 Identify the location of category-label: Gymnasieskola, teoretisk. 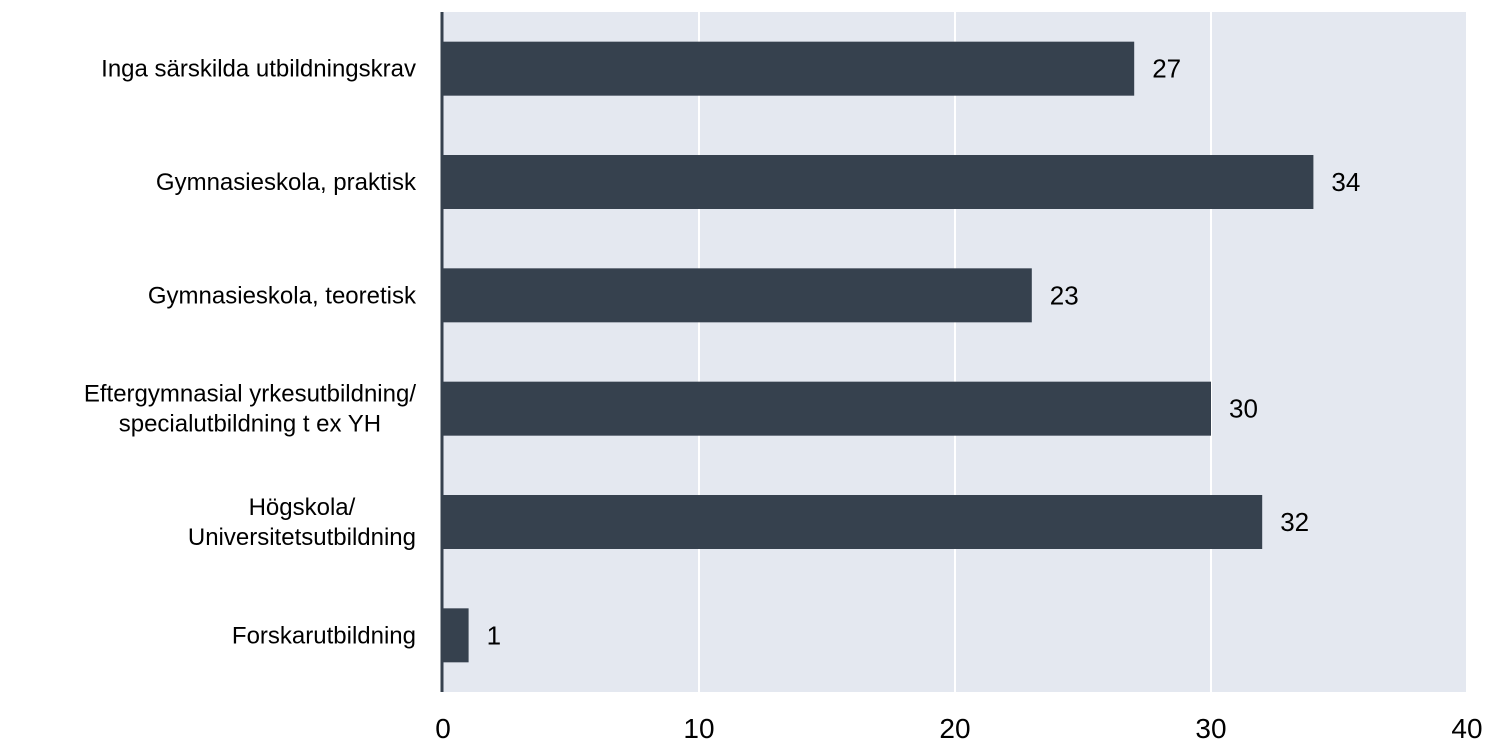
(282, 295).